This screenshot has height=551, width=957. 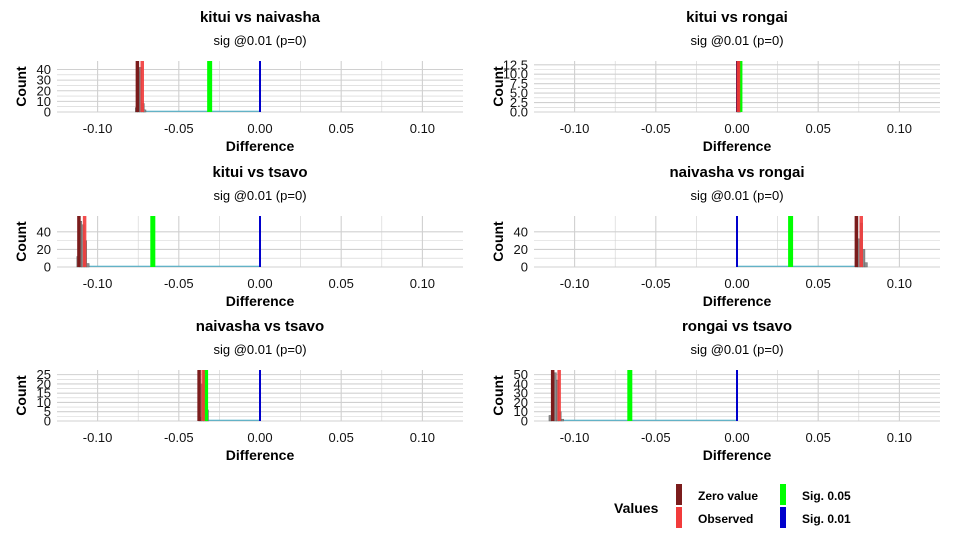 What do you see at coordinates (725, 519) in the screenshot?
I see `legend-label: Observed` at bounding box center [725, 519].